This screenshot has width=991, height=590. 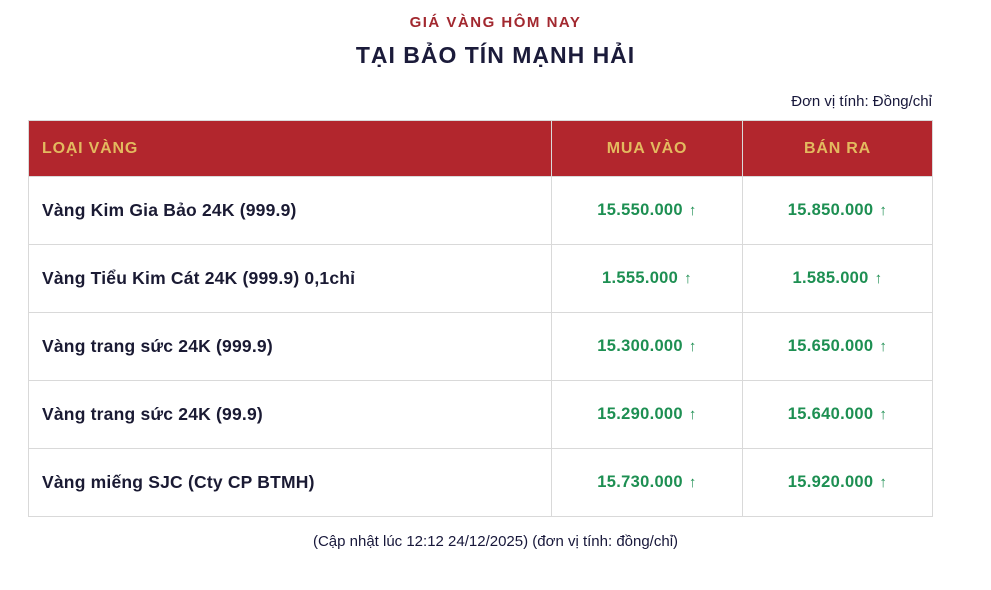 I want to click on page-title: TẠI BẢO TÍN MẠNH HẢI, so click(x=495, y=55).